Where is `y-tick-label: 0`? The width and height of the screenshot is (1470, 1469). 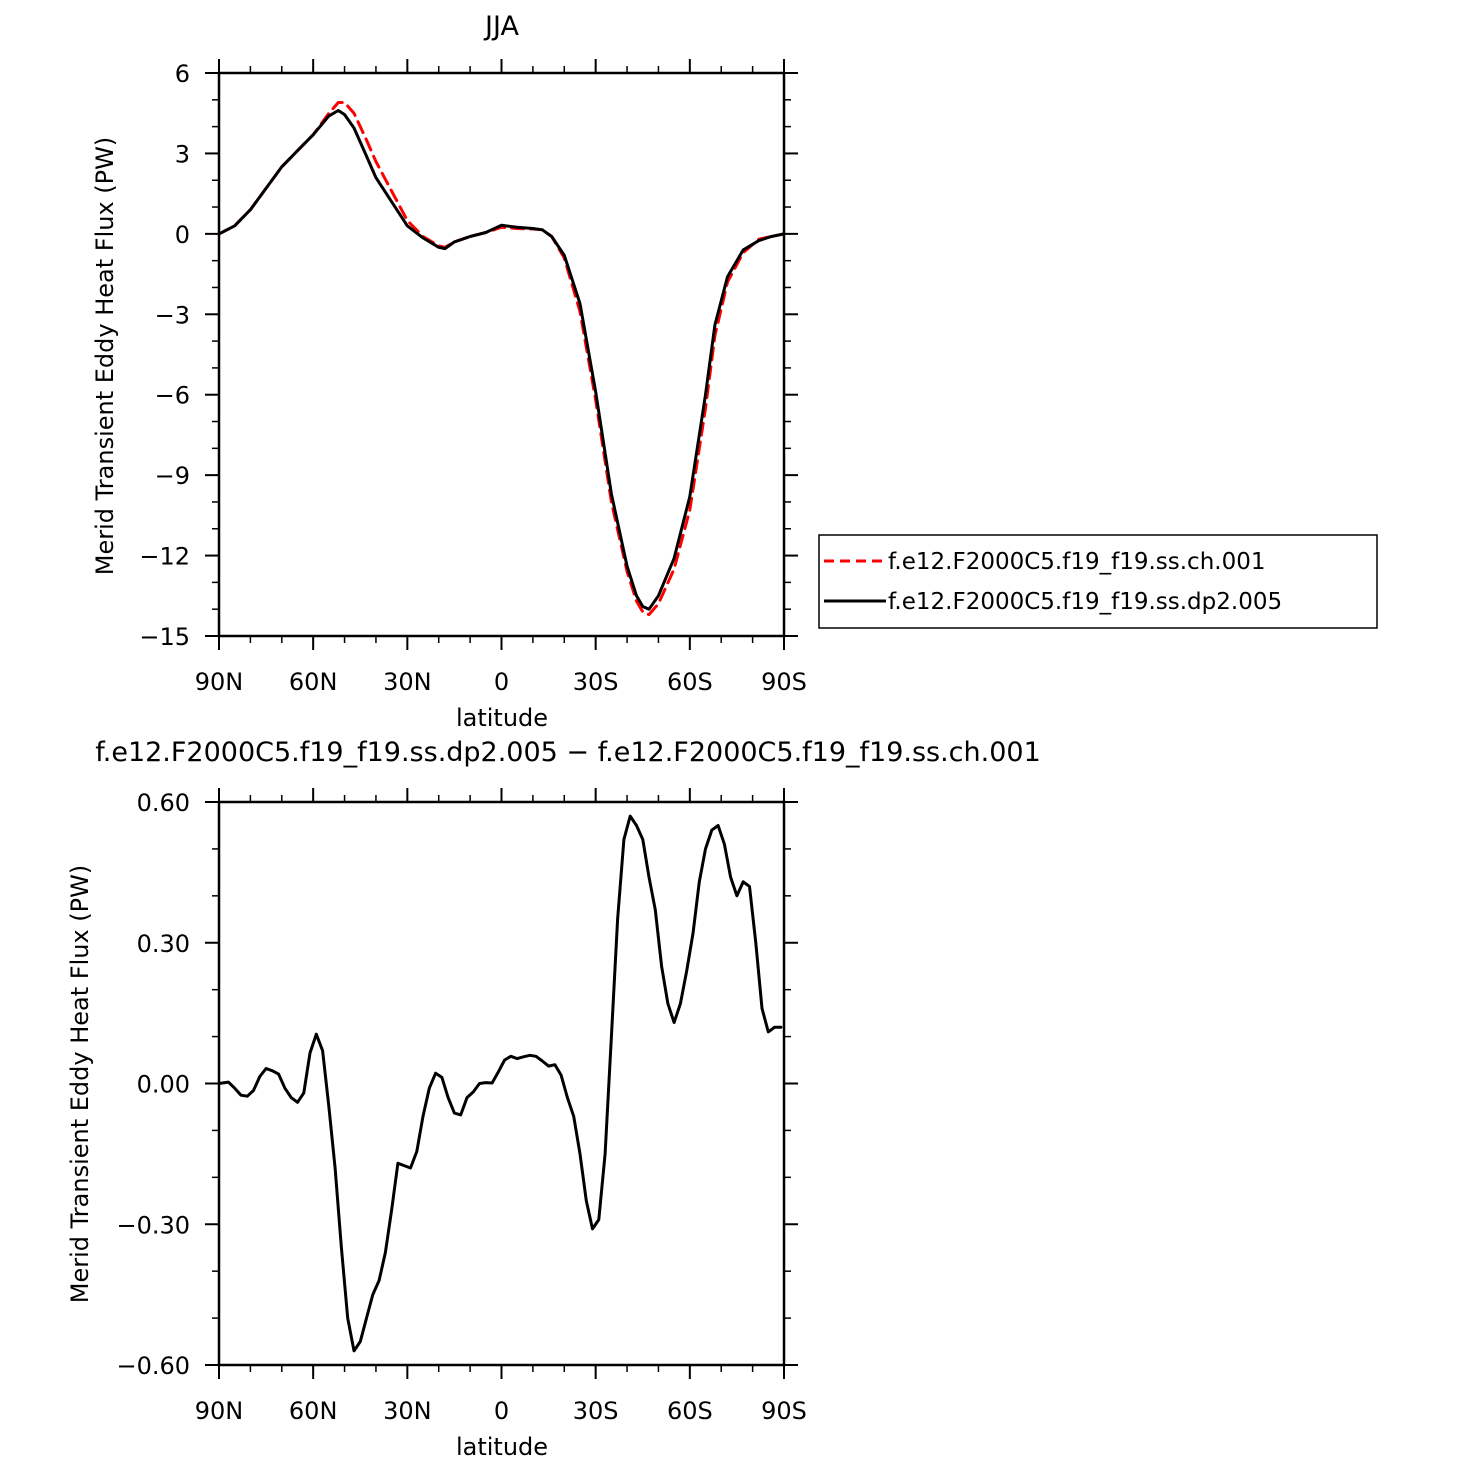 y-tick-label: 0 is located at coordinates (182, 235).